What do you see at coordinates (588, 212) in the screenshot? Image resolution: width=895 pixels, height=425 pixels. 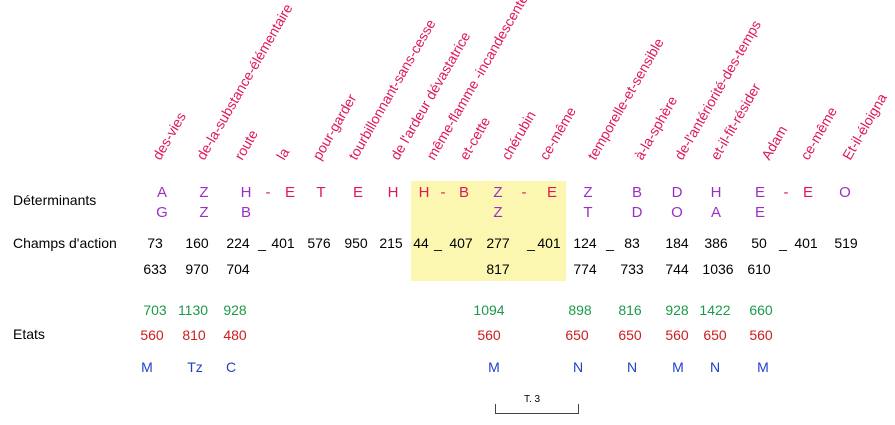 I see `det-bottom: T` at bounding box center [588, 212].